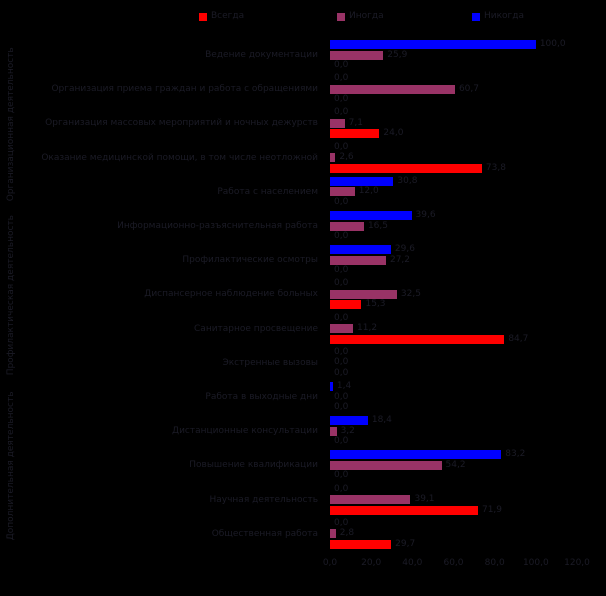  Describe the element at coordinates (341, 362) in the screenshot. I see `value-label-sometimes-row-10: 0,0` at that location.